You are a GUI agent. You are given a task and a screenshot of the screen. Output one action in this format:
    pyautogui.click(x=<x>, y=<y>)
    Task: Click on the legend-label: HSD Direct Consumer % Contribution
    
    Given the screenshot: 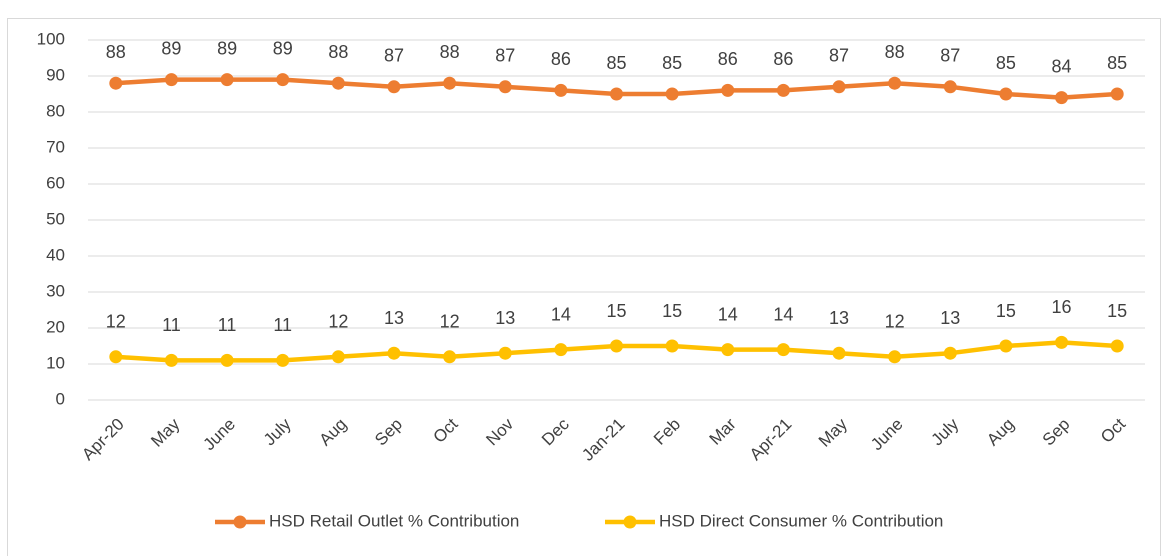 What is the action you would take?
    pyautogui.click(x=801, y=520)
    